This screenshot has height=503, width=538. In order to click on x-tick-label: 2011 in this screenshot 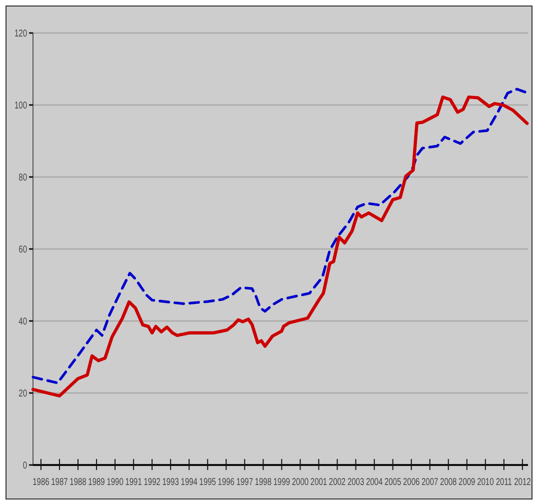, I will do `click(504, 482)`.